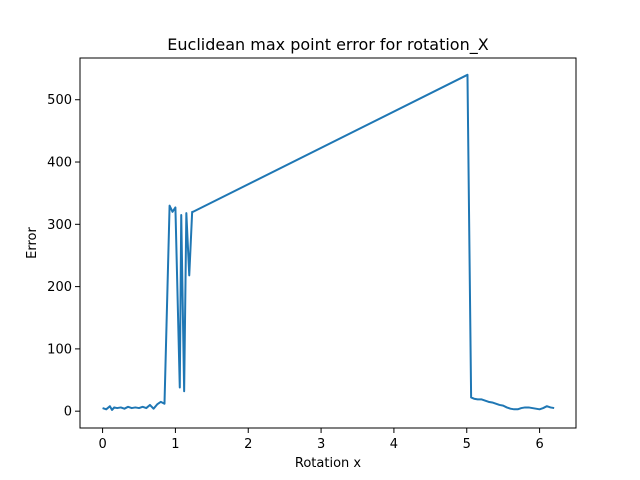  Describe the element at coordinates (175, 444) in the screenshot. I see `x-tick-label: 1` at that location.